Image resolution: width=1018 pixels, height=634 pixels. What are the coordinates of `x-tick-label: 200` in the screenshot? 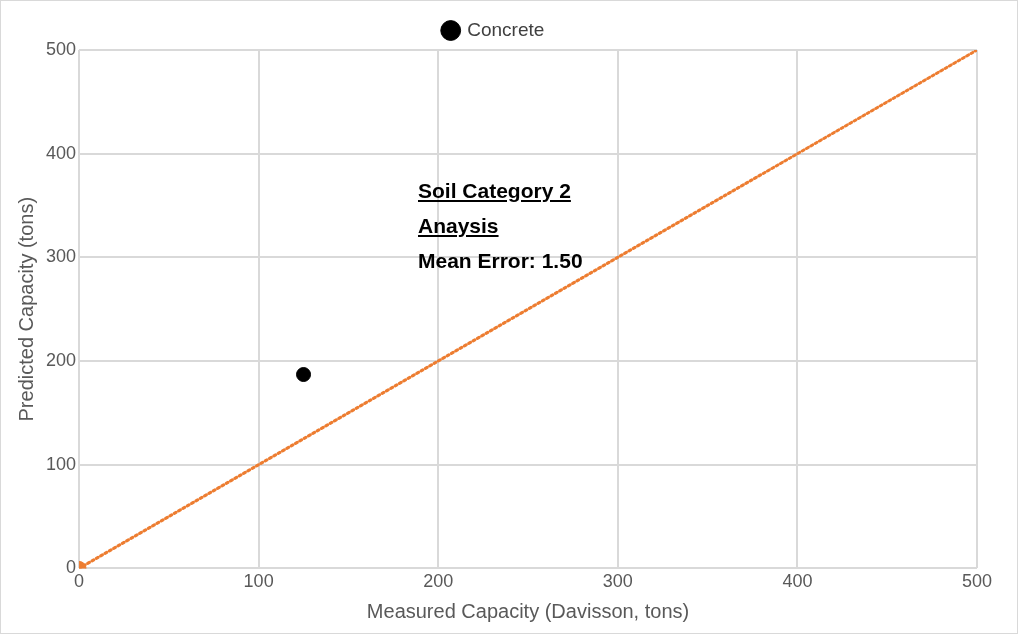 It's located at (438, 581).